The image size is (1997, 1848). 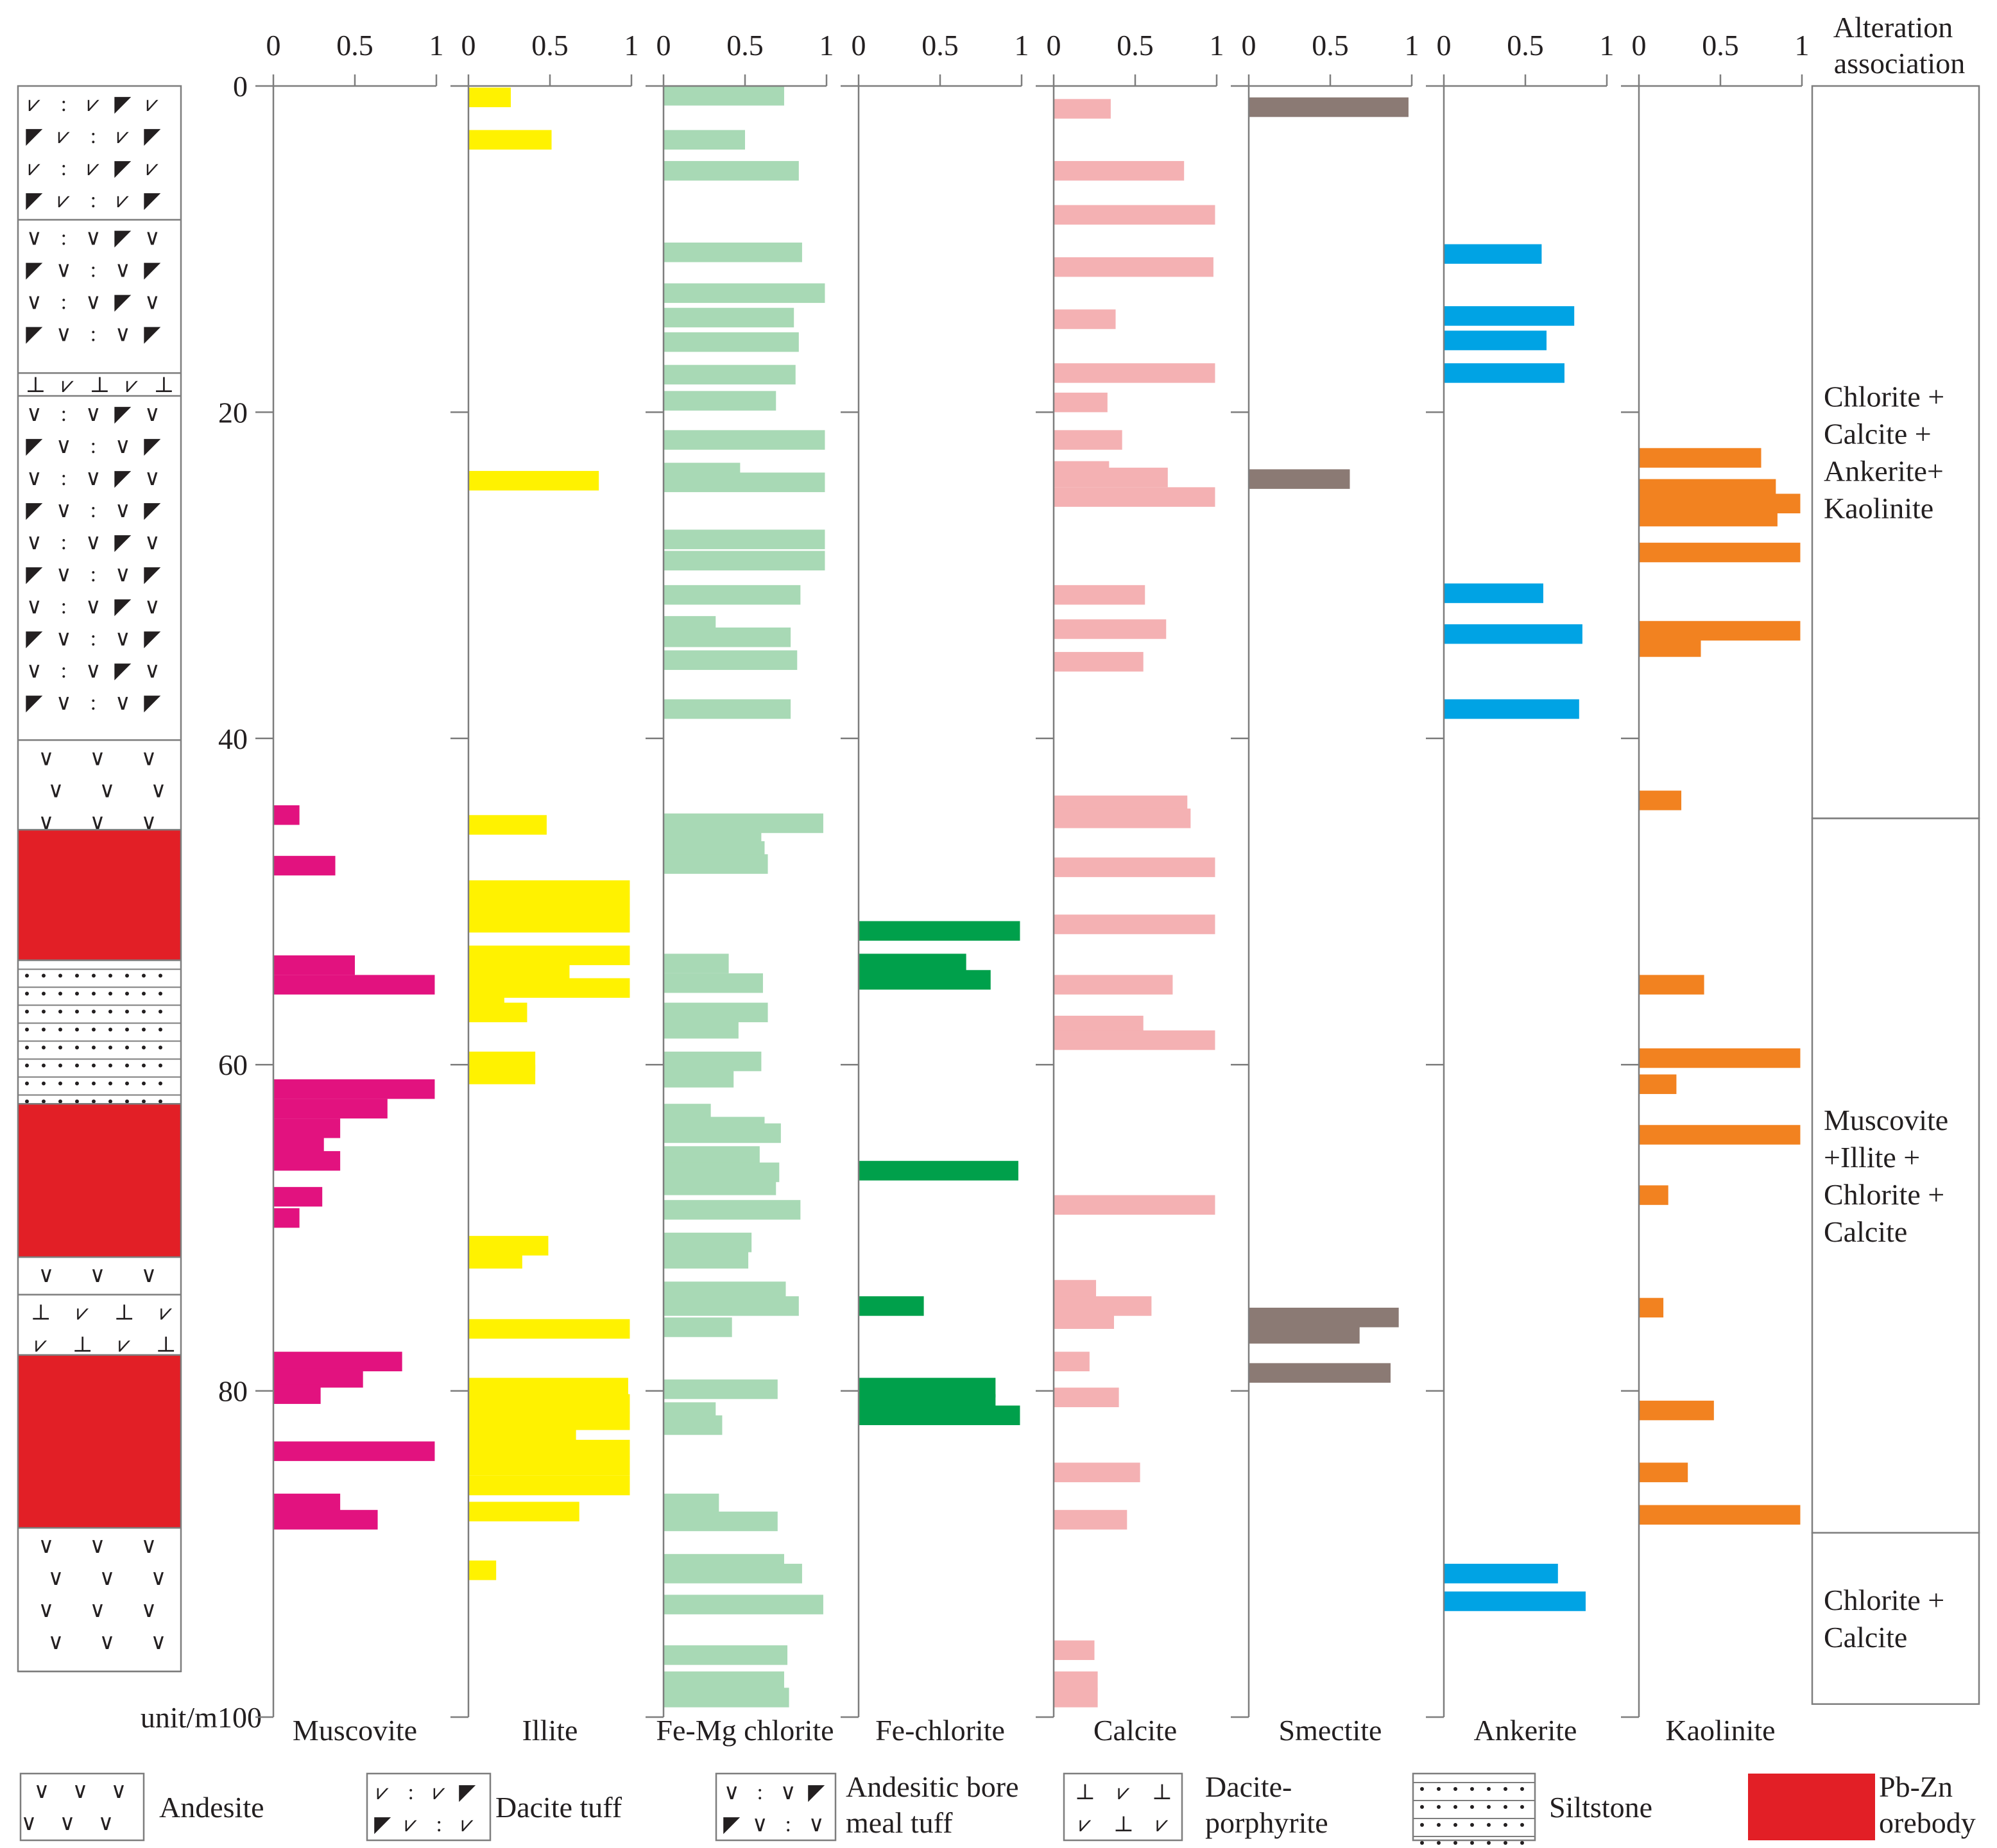 I want to click on assoc-zone-label: Chlorite +, so click(x=1884, y=397).